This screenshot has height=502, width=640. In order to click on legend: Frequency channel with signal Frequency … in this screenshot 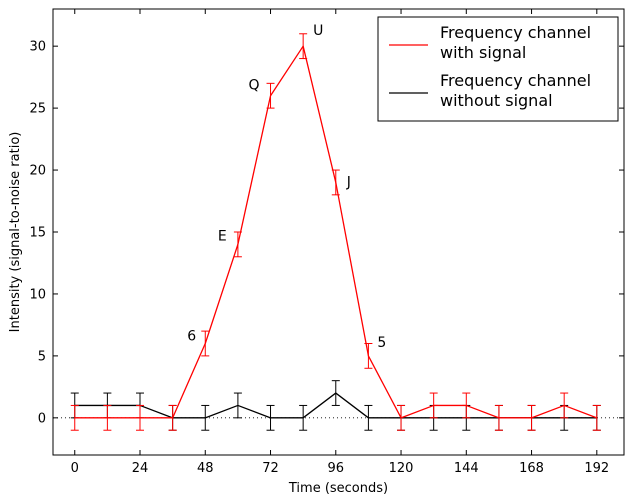, I will do `click(498, 69)`.